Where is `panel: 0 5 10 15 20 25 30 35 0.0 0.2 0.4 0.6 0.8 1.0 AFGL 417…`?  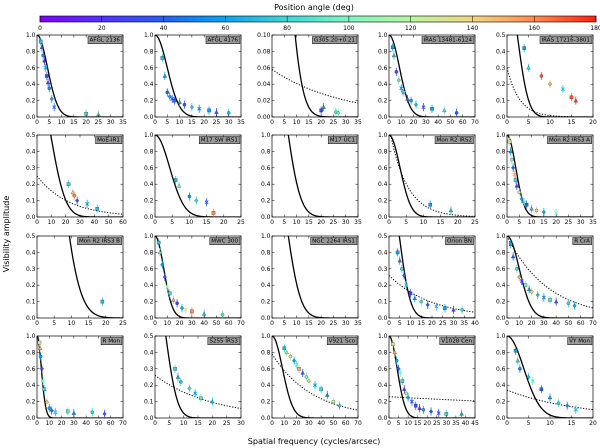 panel: 0 5 10 15 20 25 30 35 0.0 0.2 0.4 0.6 0.8 1.0 AFGL 417… is located at coordinates (194, 79).